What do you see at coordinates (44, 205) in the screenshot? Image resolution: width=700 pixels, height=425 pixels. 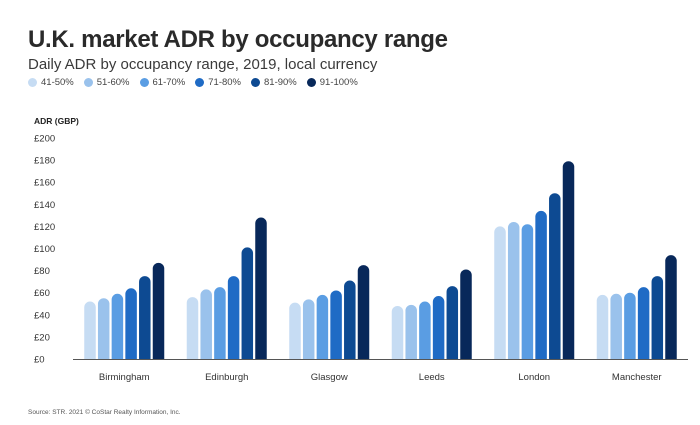 I see `y-tick-label: £140` at bounding box center [44, 205].